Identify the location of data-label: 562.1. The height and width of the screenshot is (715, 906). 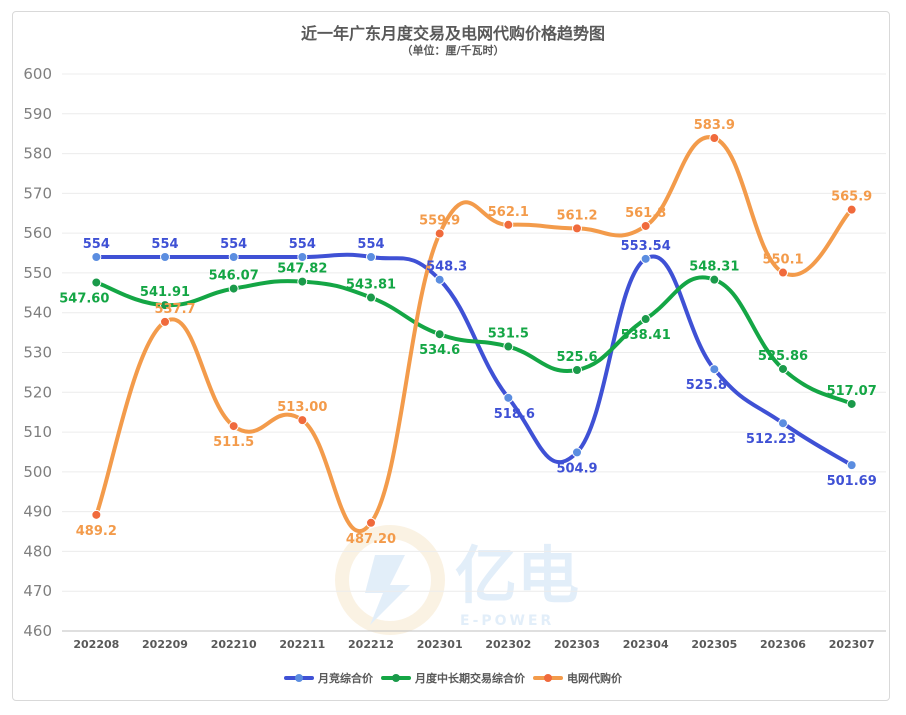
(508, 212).